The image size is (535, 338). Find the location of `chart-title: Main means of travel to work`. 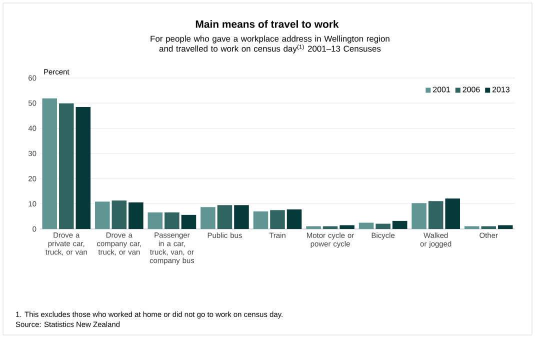

chart-title: Main means of travel to work is located at coordinates (267, 24).